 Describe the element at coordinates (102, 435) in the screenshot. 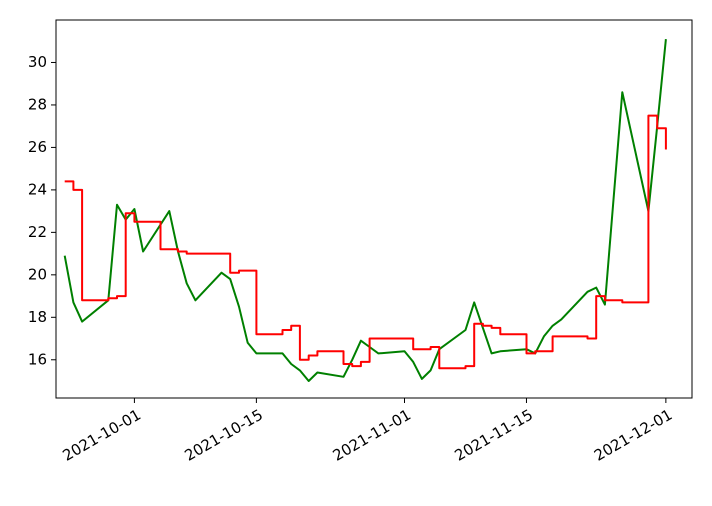

I see `x-tick-label: 2021-10-01` at that location.